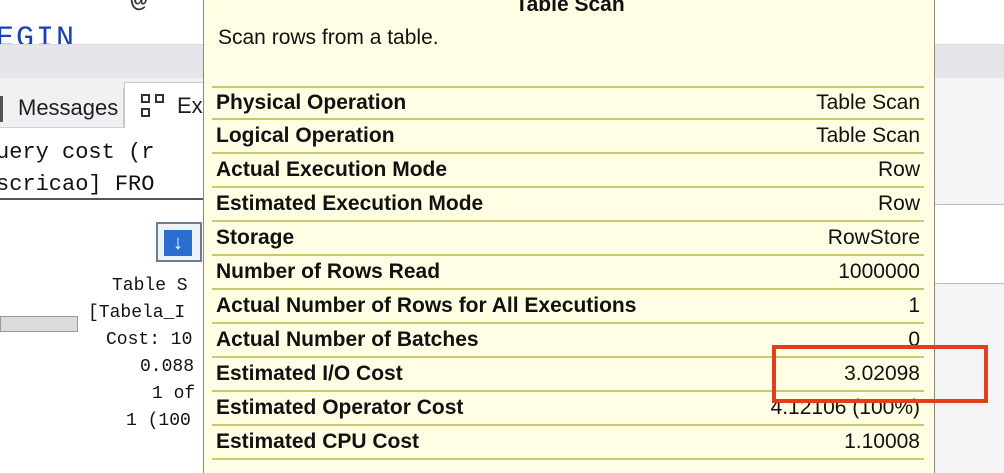  What do you see at coordinates (174, 394) in the screenshot?
I see `operator-rows: 1 of` at bounding box center [174, 394].